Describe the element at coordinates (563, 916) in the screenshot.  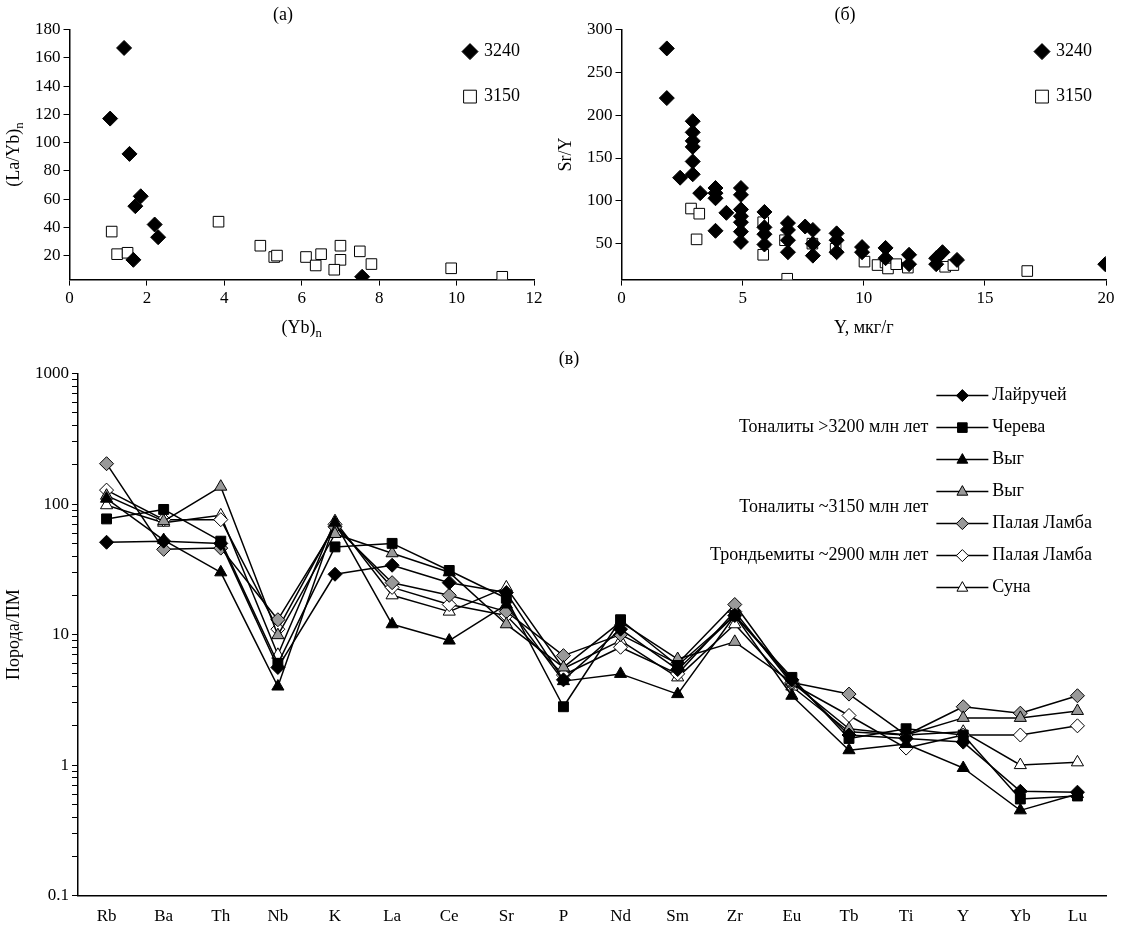
I see `x-tick-label: P` at that location.